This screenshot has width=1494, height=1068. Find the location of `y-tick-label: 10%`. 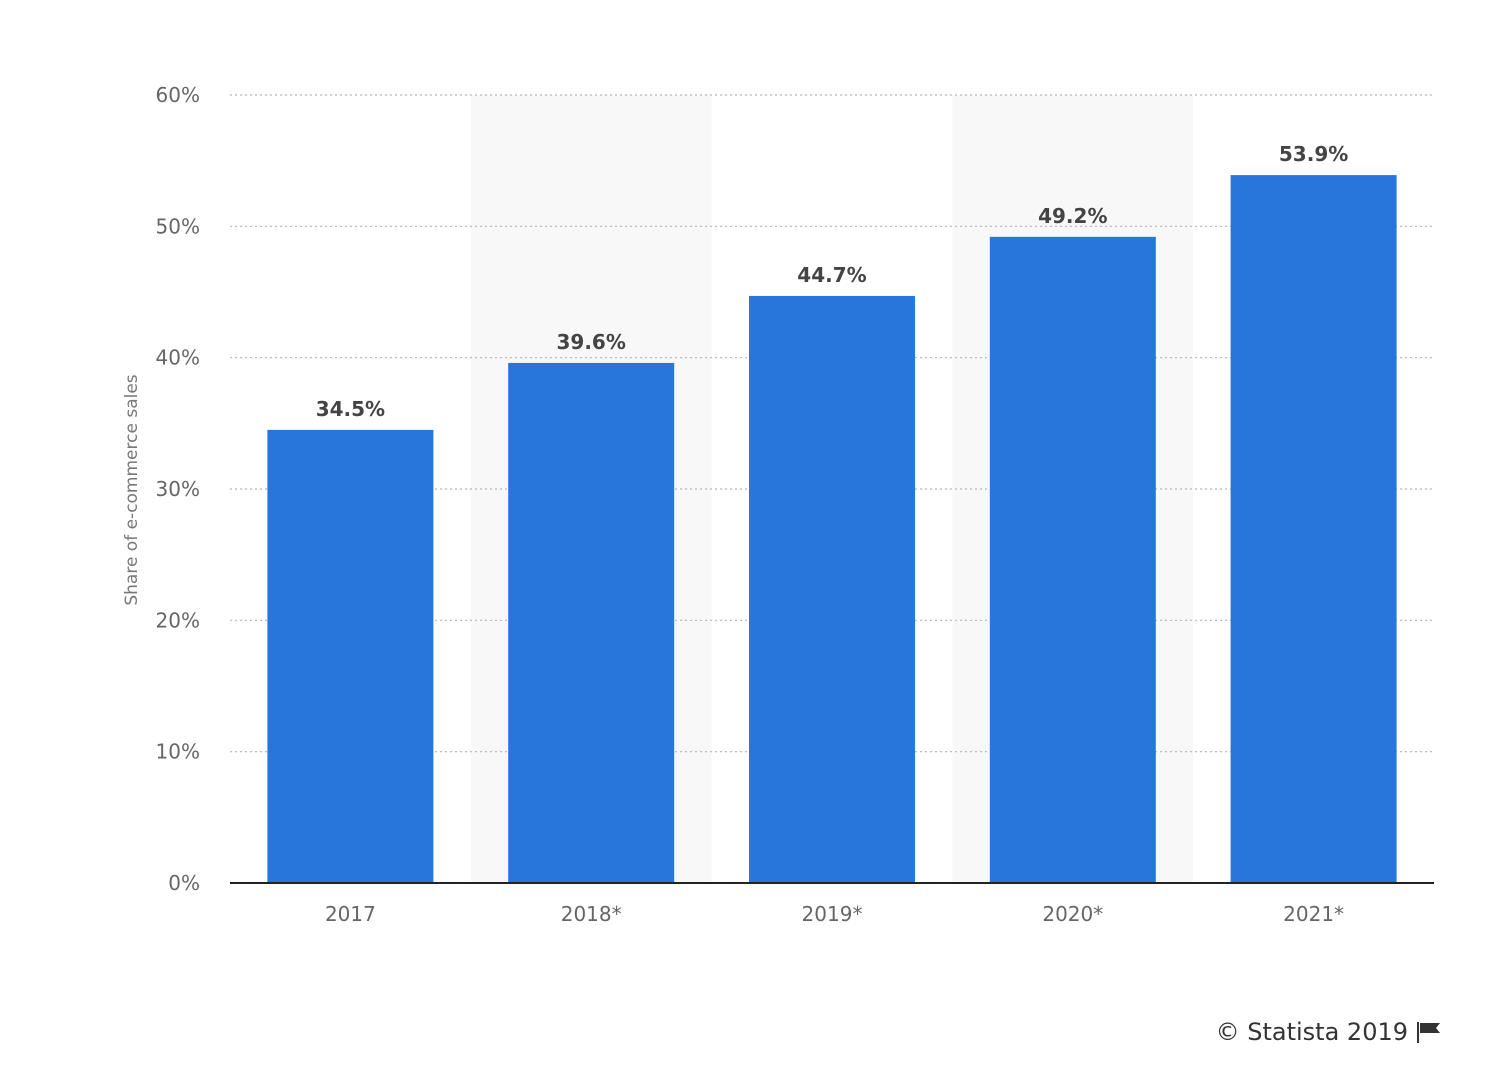

y-tick-label: 10% is located at coordinates (178, 752).